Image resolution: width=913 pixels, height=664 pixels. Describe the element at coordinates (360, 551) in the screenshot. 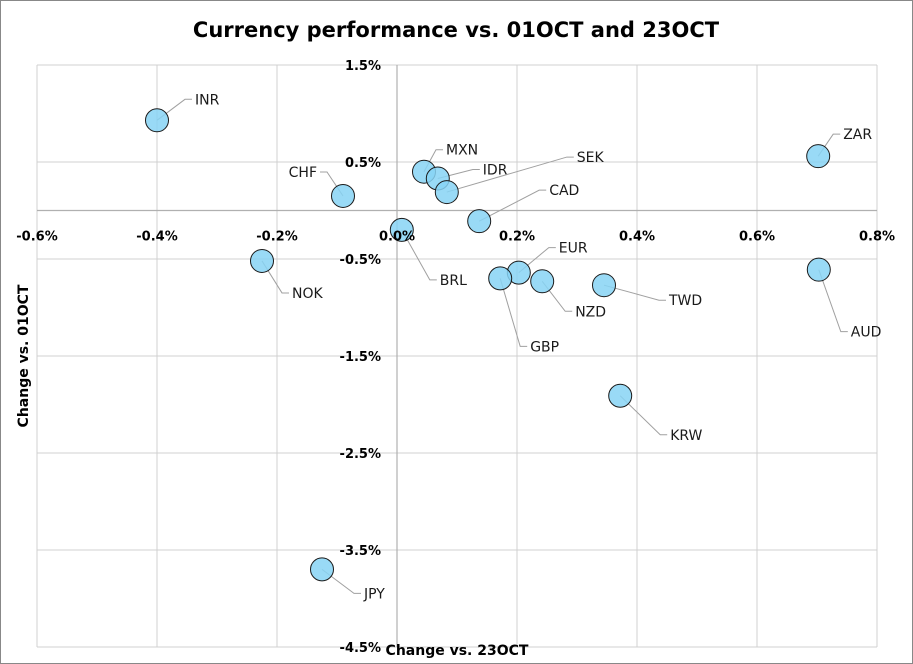

I see `y-tick-label: -3.5%` at that location.